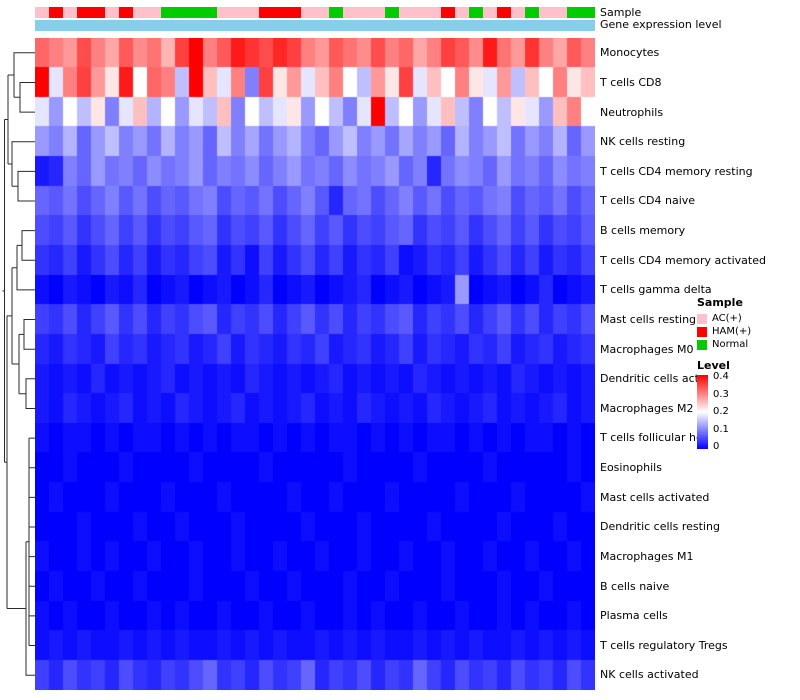 The image size is (800, 700). I want to click on row-label: T cells regulatory Tregs, so click(664, 645).